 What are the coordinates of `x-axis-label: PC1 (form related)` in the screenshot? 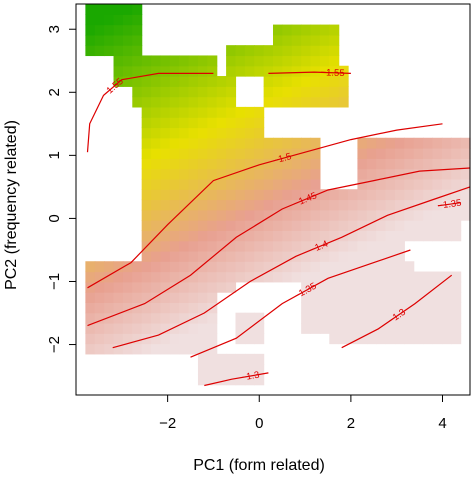 It's located at (259, 465).